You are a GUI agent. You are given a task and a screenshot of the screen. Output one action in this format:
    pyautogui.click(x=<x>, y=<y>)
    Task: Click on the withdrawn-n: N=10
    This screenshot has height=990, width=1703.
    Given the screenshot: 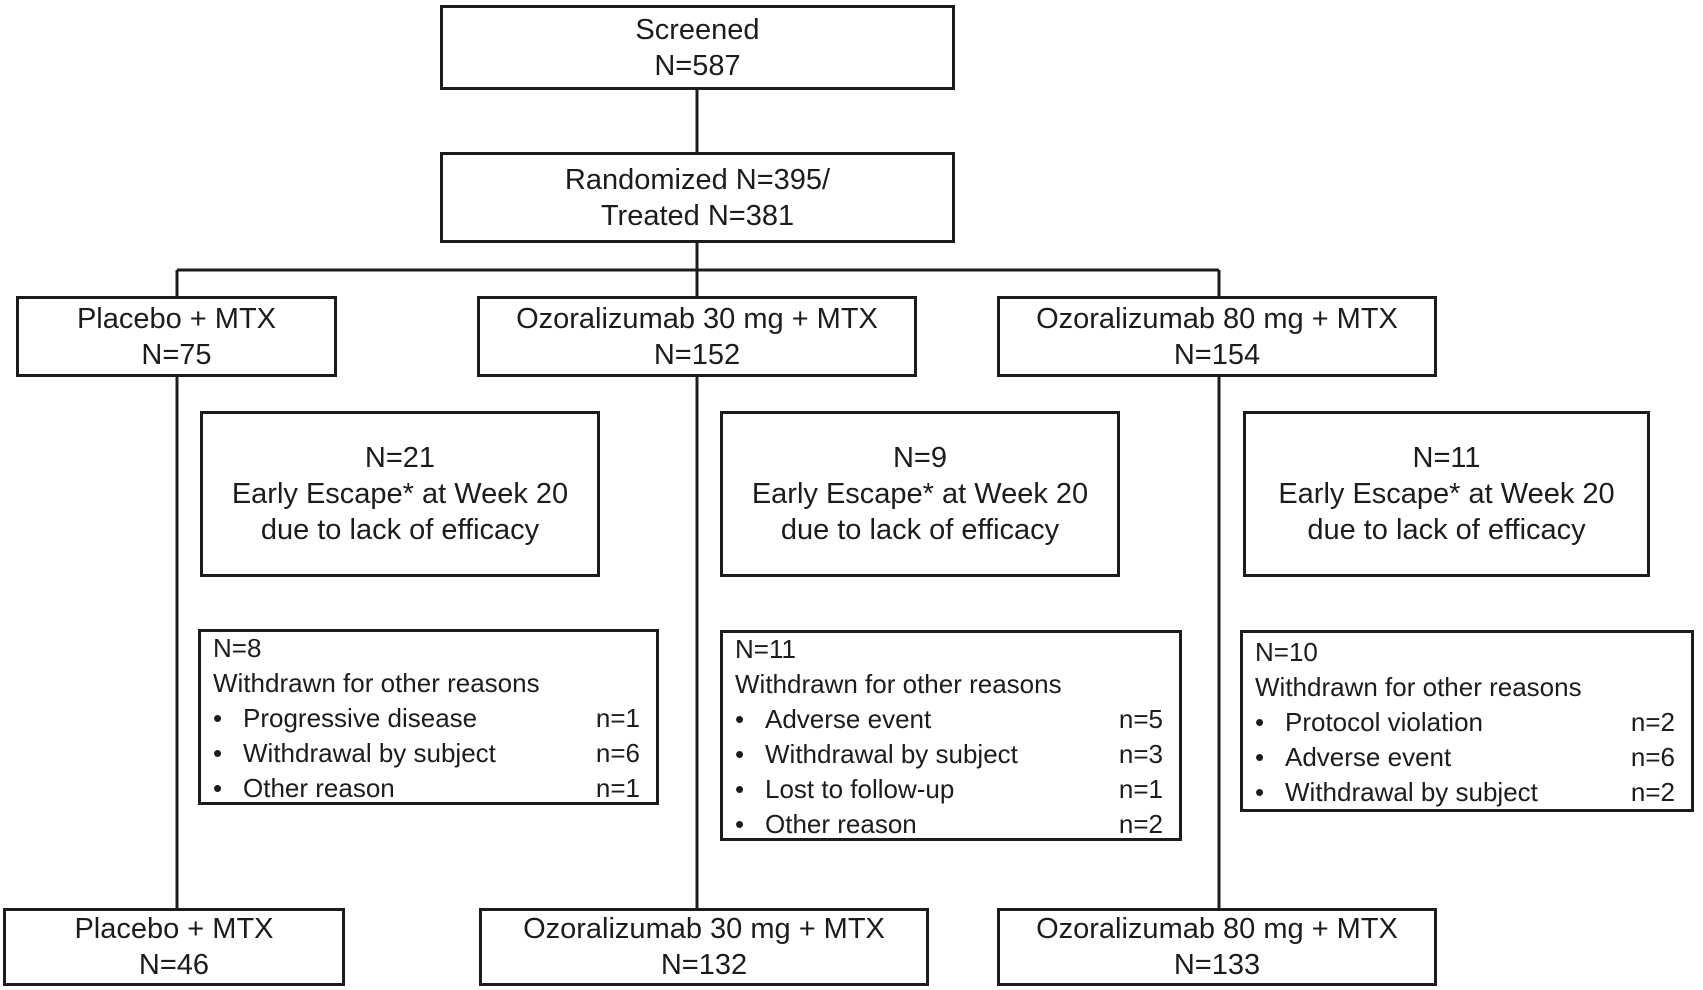 What is the action you would take?
    pyautogui.click(x=1286, y=651)
    